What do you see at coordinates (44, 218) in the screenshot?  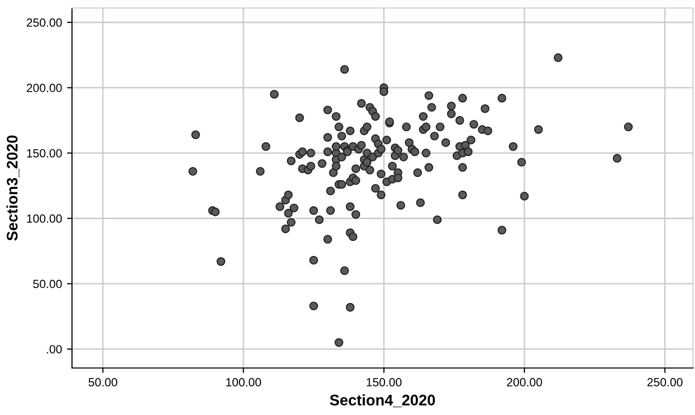 I see `y-tick-label: 100.00` at bounding box center [44, 218].